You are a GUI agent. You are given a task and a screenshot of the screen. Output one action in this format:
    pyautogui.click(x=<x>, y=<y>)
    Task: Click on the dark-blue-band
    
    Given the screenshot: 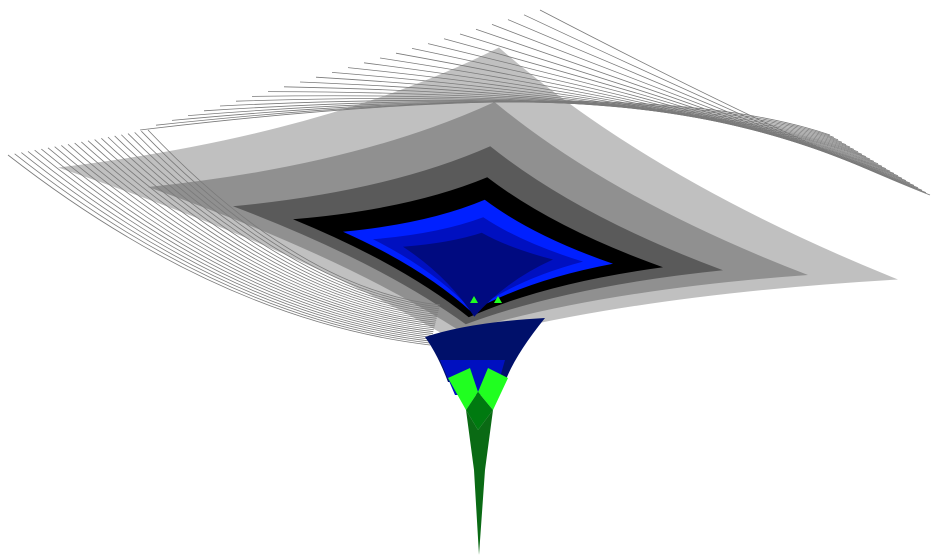 What is the action you would take?
    pyautogui.click(x=478, y=274)
    